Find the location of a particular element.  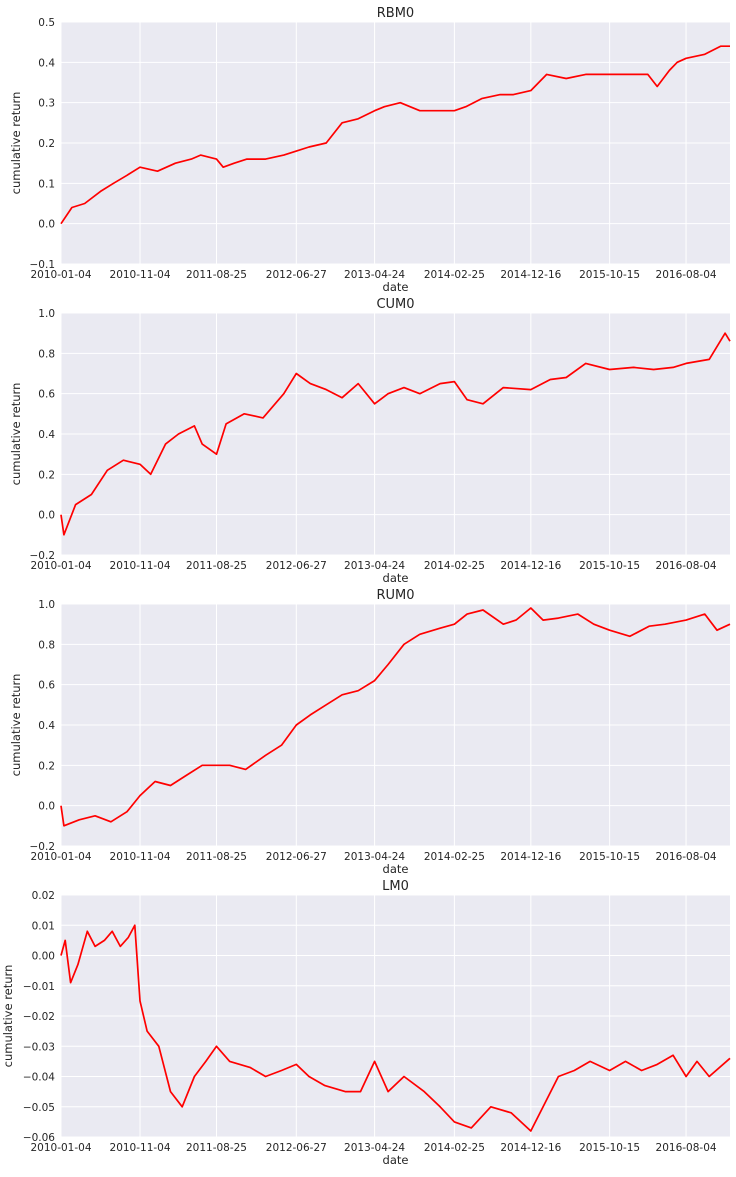

subplot-title: RUM0 is located at coordinates (395, 595).